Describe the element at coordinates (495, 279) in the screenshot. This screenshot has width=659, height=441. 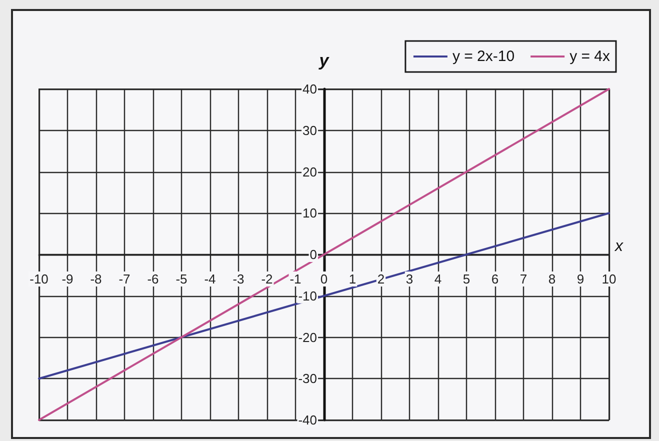
I see `x-tick-label: 6` at that location.